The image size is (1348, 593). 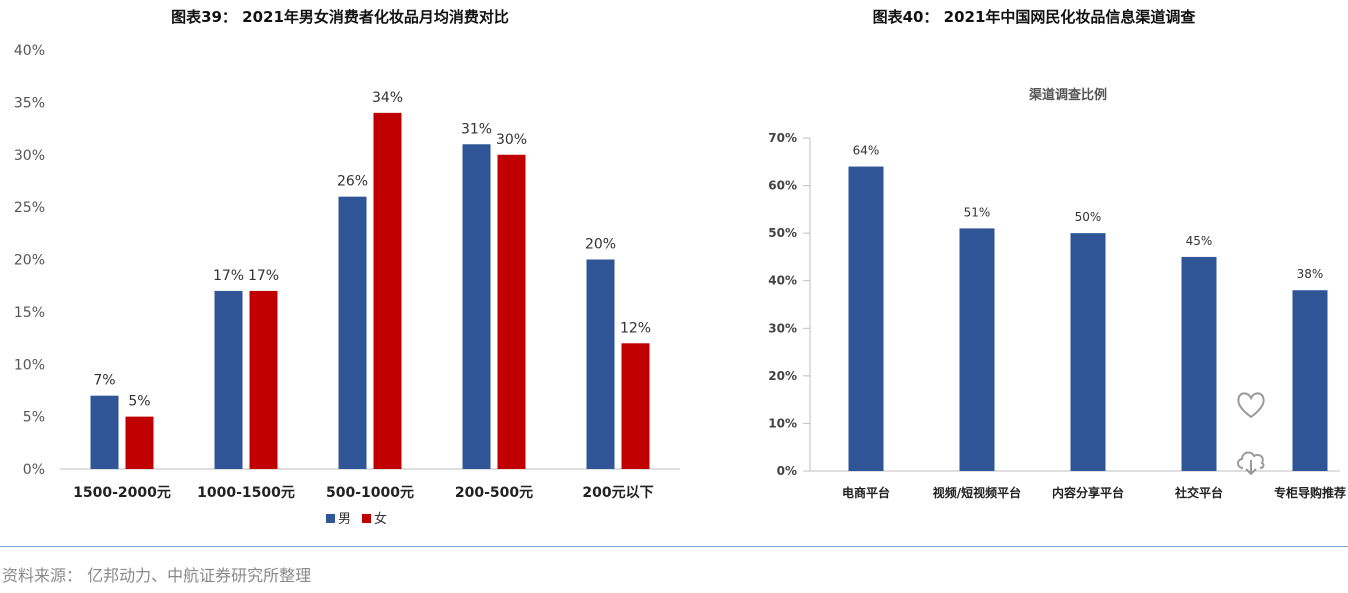 What do you see at coordinates (352, 182) in the screenshot?
I see `data-label: 26%` at bounding box center [352, 182].